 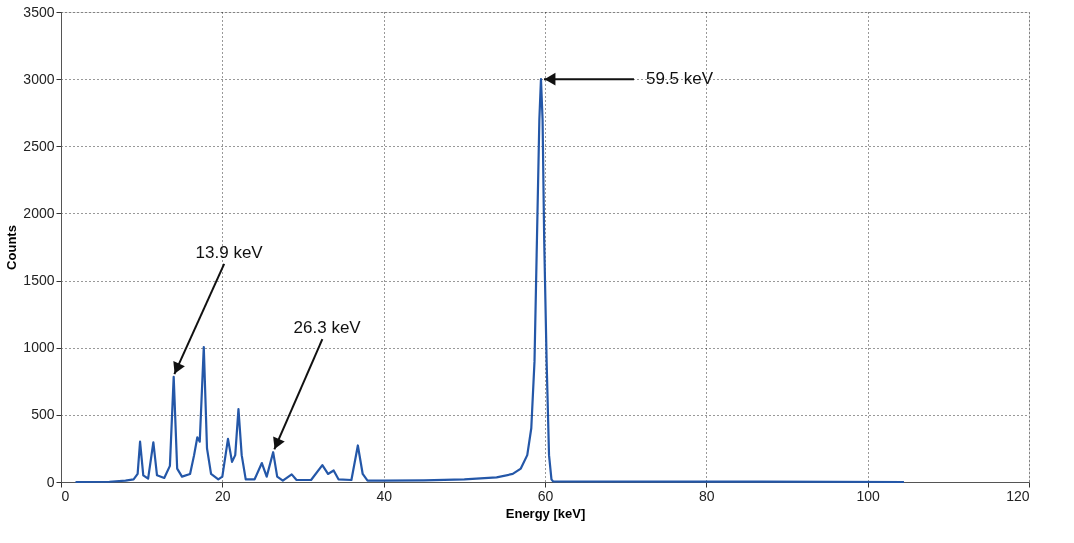 What do you see at coordinates (707, 495) in the screenshot?
I see `x-tick-label: 80` at bounding box center [707, 495].